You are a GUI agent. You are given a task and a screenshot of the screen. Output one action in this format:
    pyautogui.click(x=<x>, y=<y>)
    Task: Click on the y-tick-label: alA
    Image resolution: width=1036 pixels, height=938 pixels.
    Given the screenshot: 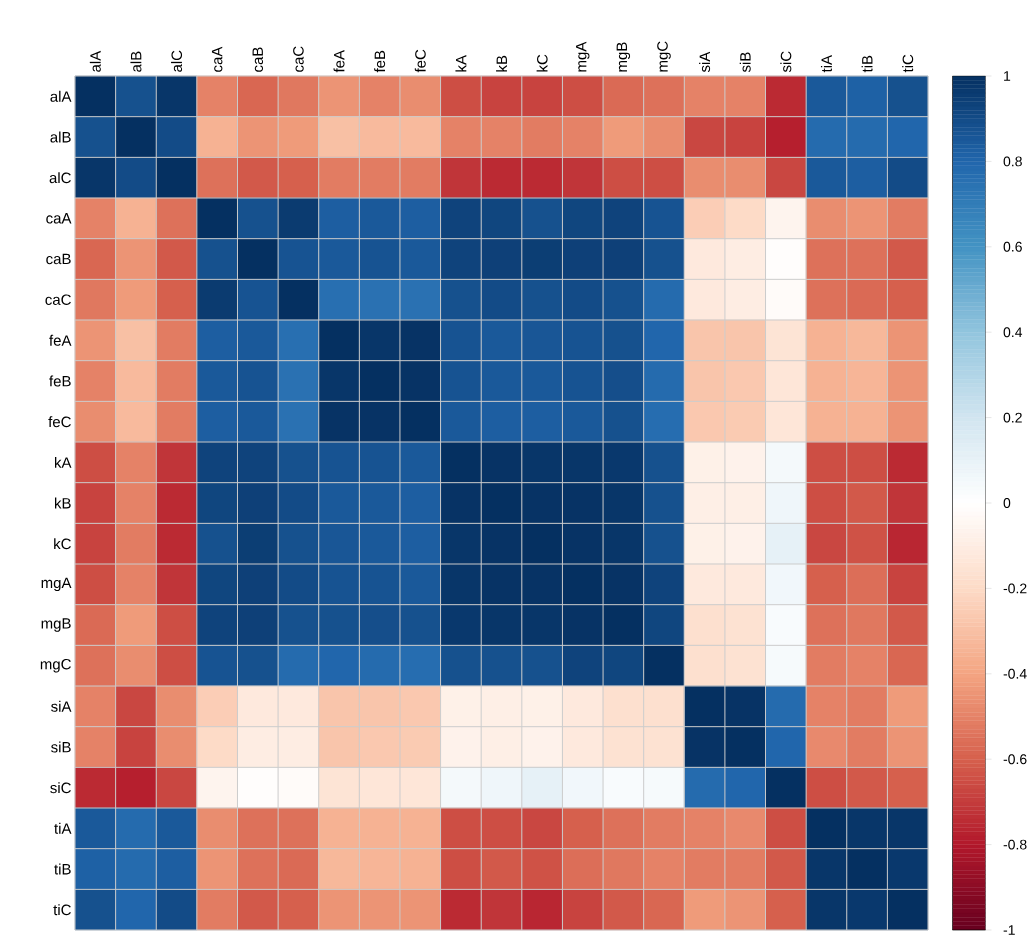 What is the action you would take?
    pyautogui.click(x=61, y=96)
    